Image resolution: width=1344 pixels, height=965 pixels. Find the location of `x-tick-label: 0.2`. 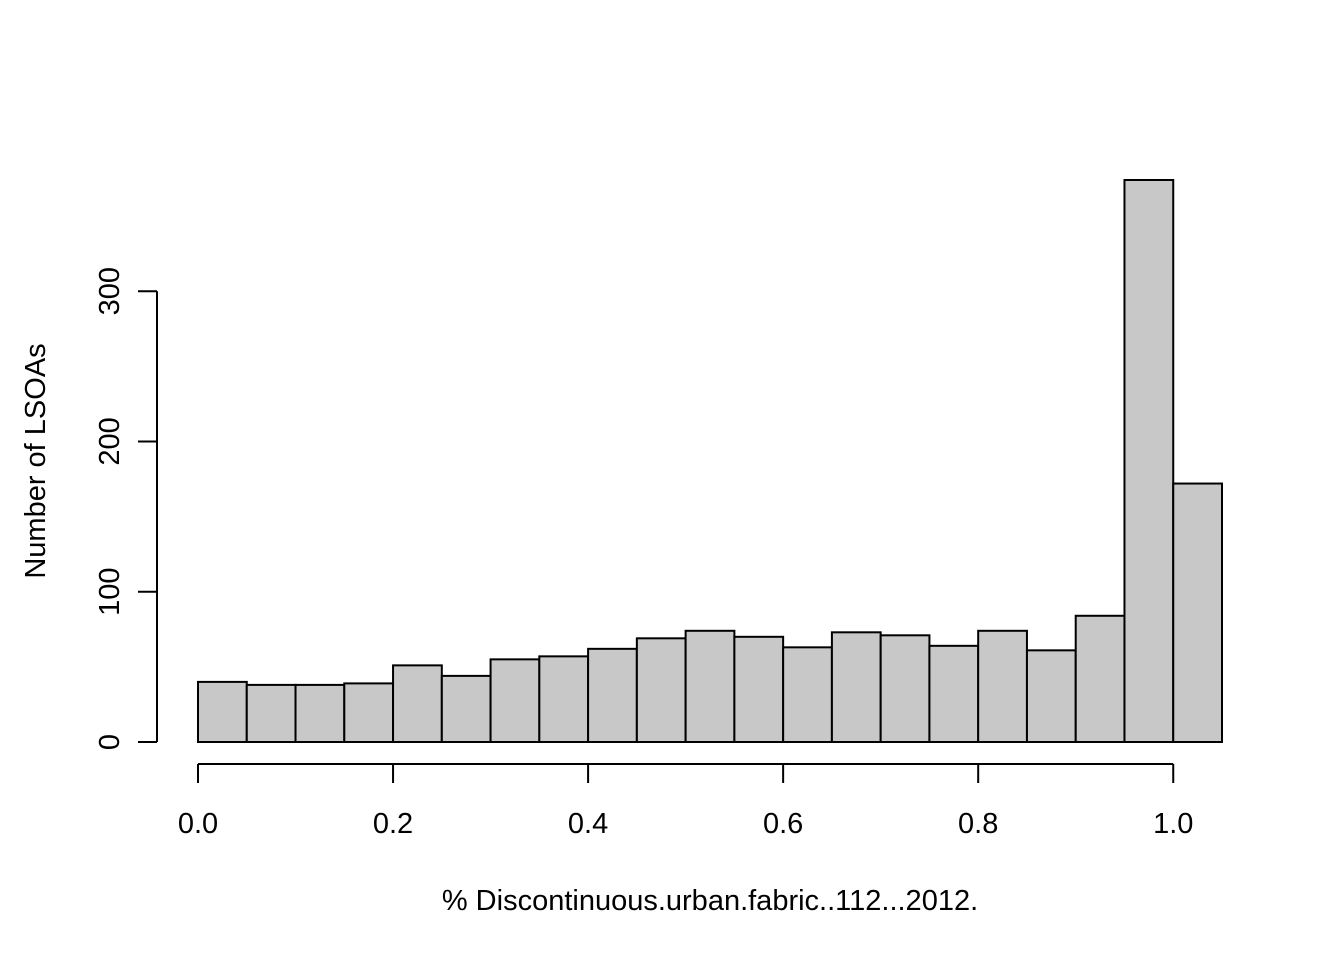

x-tick-label: 0.2 is located at coordinates (393, 824).